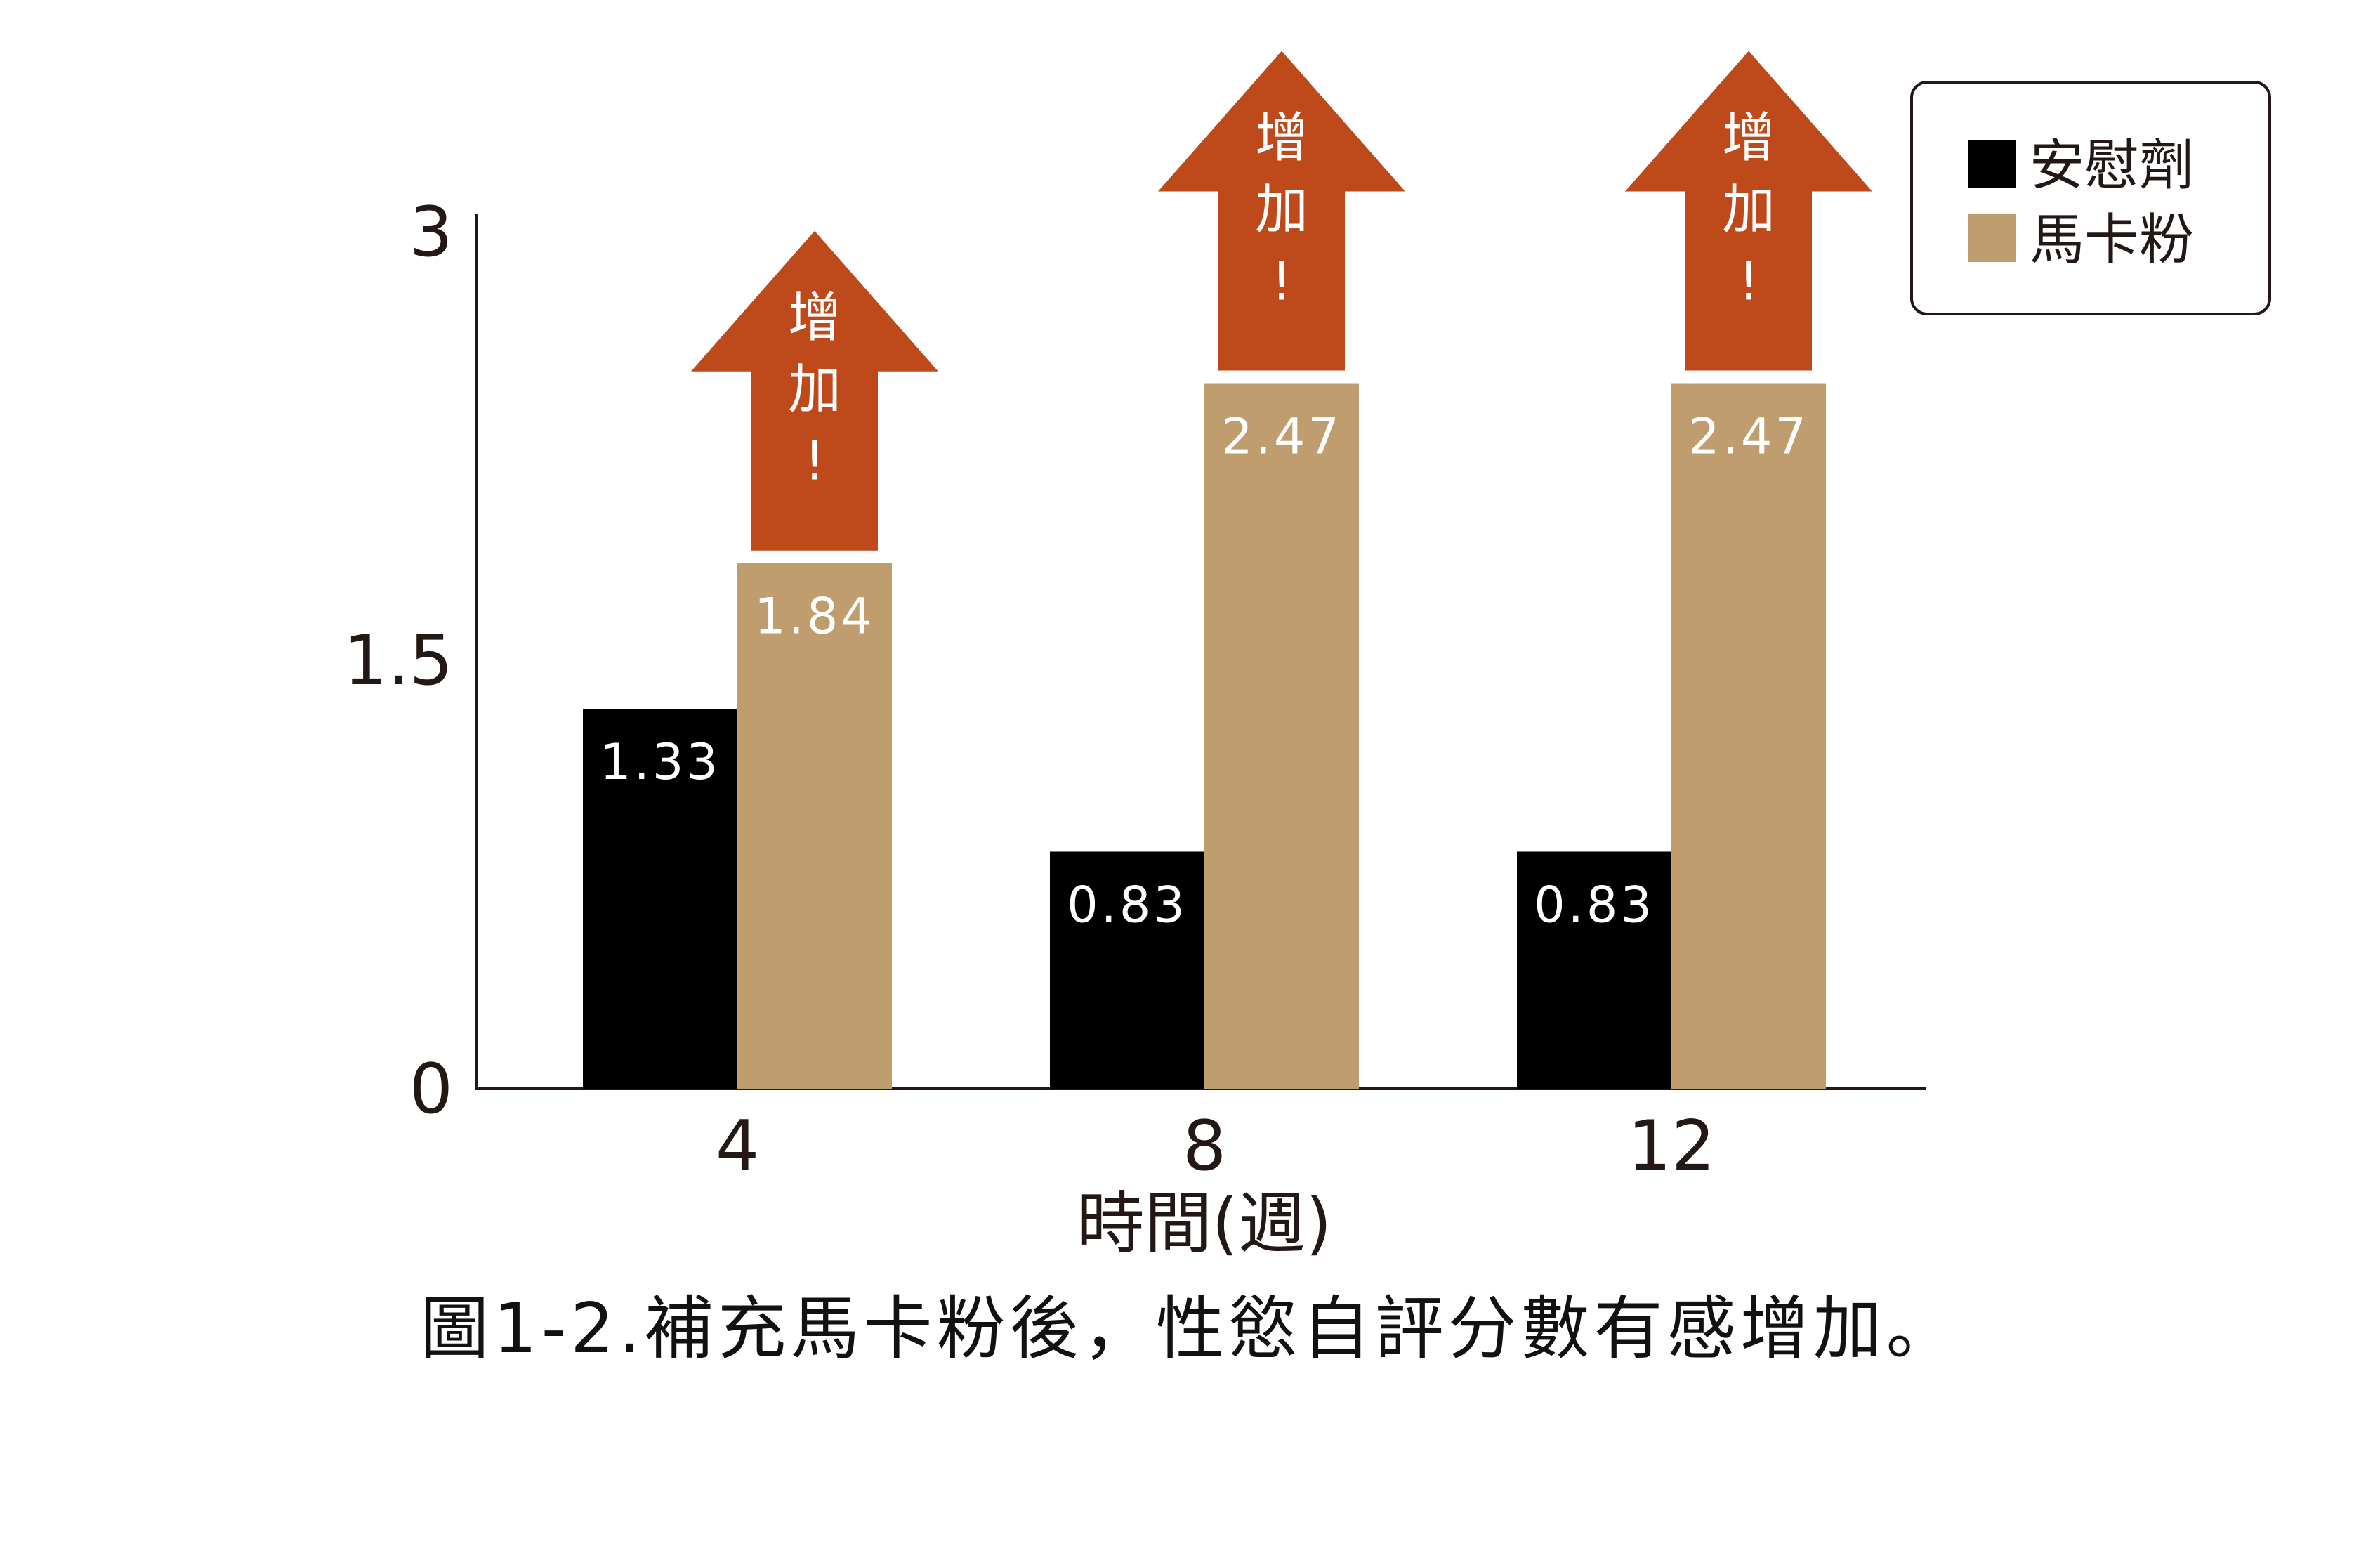  Describe the element at coordinates (1594, 905) in the screenshot. I see `bar-value-label-placebo-12: 0.83` at that location.